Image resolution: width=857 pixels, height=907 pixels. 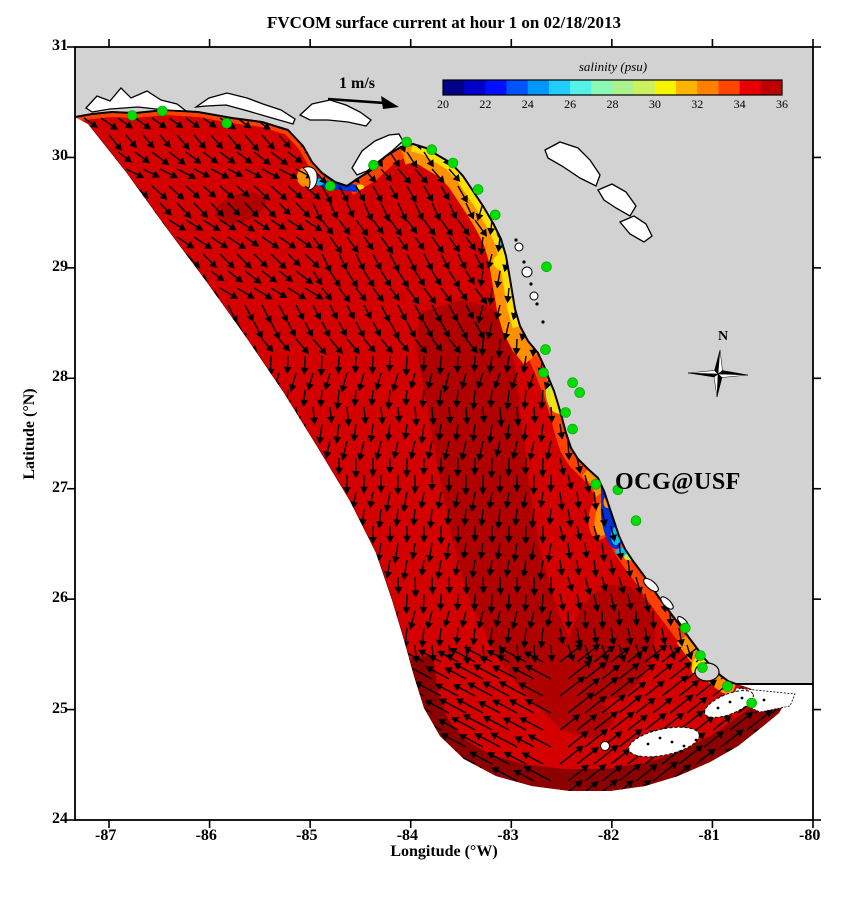 I want to click on colorbar-label: salinity (psu), so click(x=613, y=66).